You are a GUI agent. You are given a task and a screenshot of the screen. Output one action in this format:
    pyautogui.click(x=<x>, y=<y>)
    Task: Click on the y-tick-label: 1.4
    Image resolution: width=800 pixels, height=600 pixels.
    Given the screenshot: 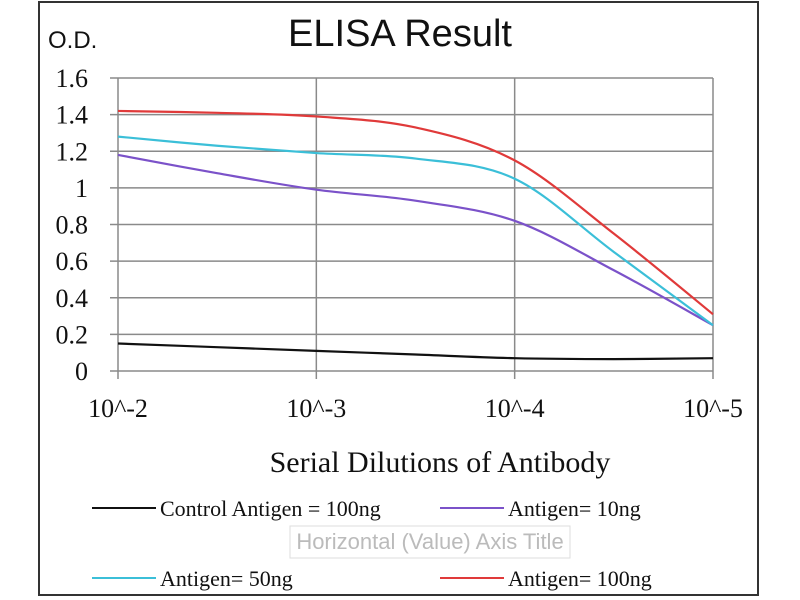 What is the action you would take?
    pyautogui.click(x=72, y=115)
    